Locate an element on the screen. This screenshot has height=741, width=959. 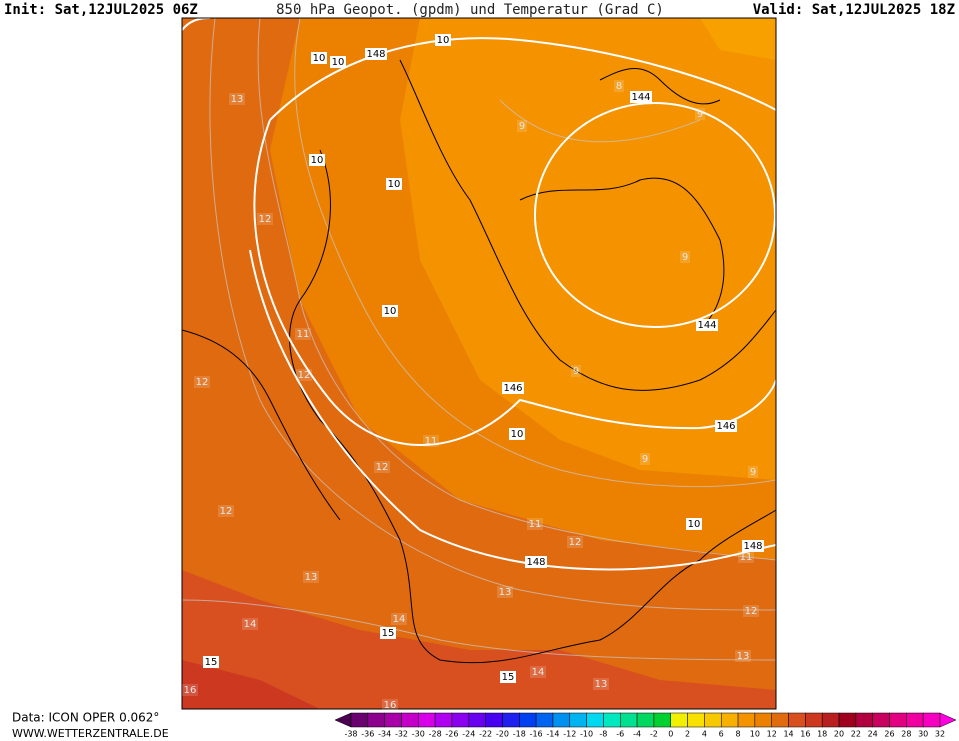
legend-tick-label: 0 is located at coordinates (670, 734).